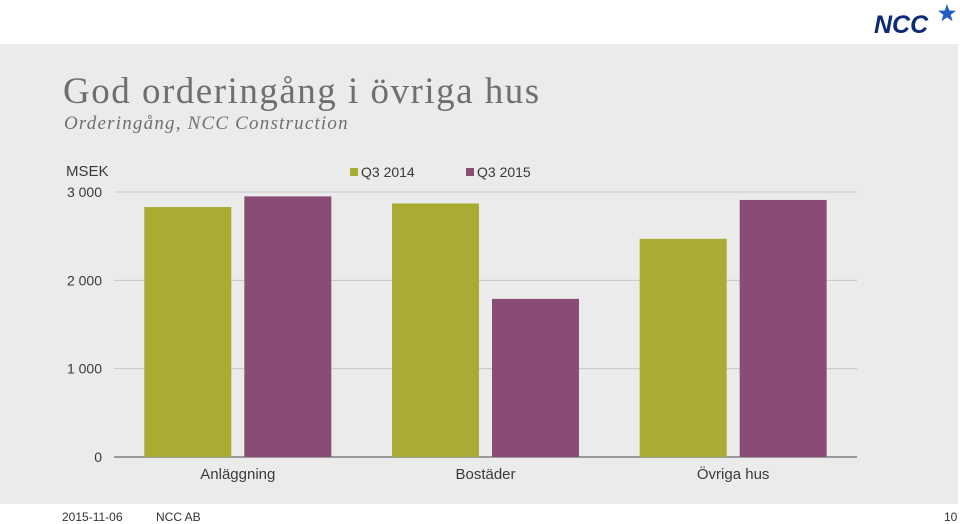  Describe the element at coordinates (84, 280) in the screenshot. I see `y-tick-label: 2 000` at that location.